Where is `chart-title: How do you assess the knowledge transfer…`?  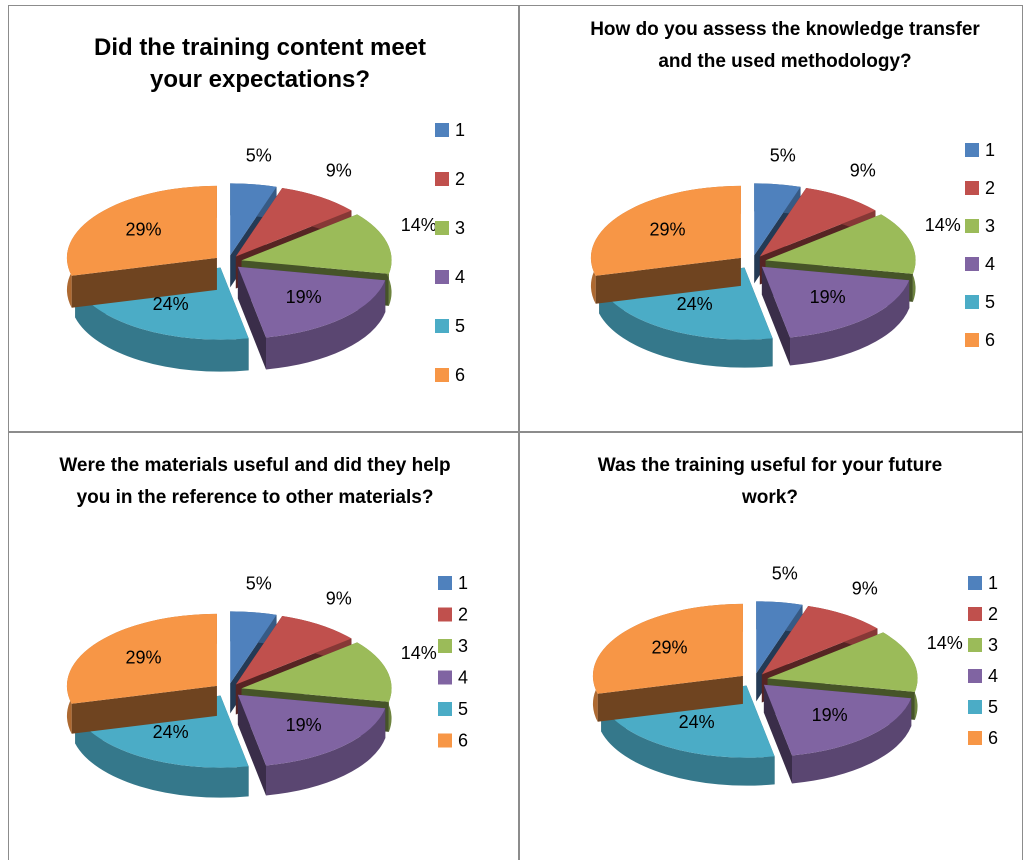 chart-title: How do you assess the knowledge transfer… is located at coordinates (785, 45).